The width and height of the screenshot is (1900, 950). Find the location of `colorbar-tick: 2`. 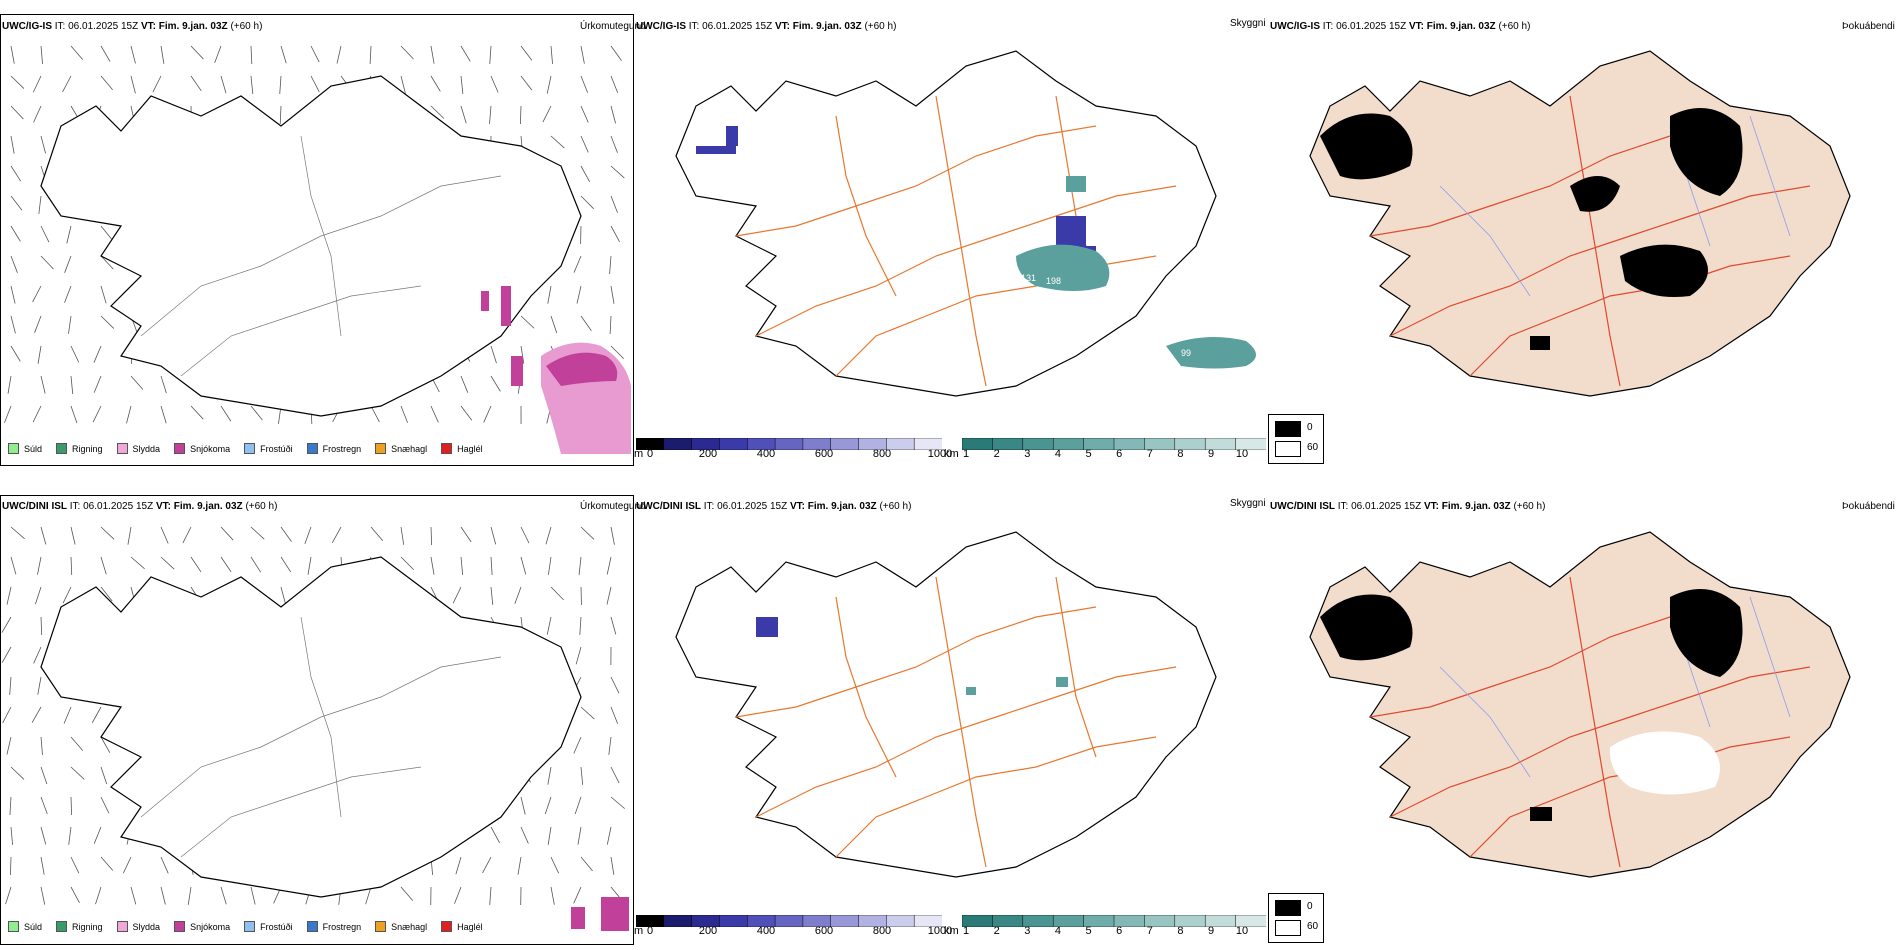

colorbar-tick: 2 is located at coordinates (996, 931).